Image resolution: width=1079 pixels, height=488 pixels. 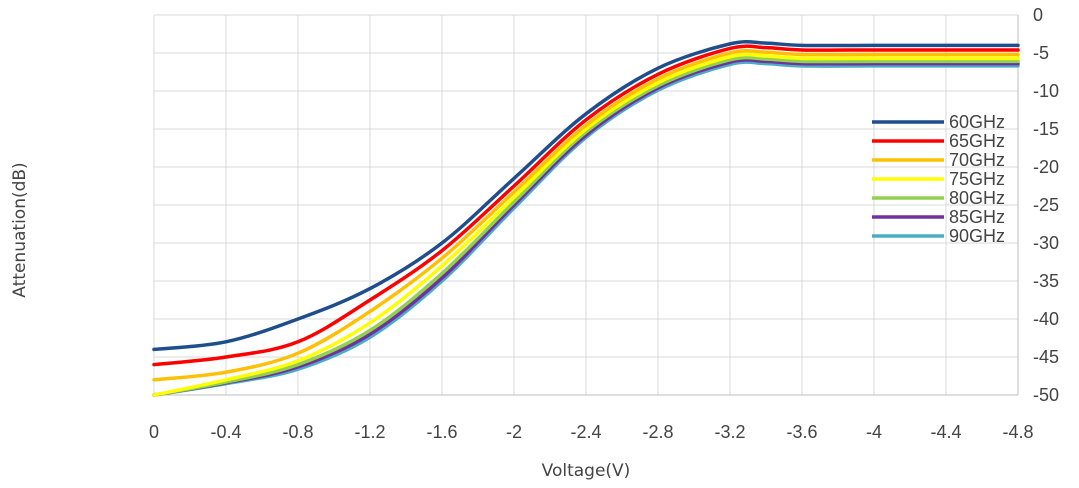 I want to click on x-tick-label: -0.4, so click(x=225, y=432).